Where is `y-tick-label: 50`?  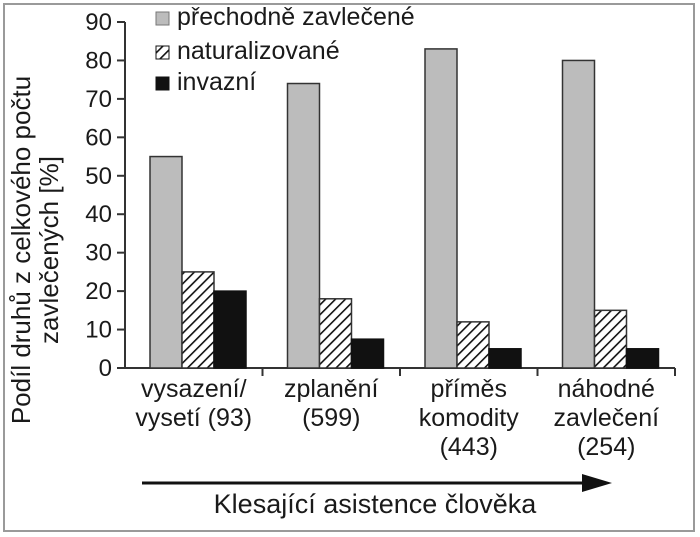 y-tick-label: 50 is located at coordinates (98, 176).